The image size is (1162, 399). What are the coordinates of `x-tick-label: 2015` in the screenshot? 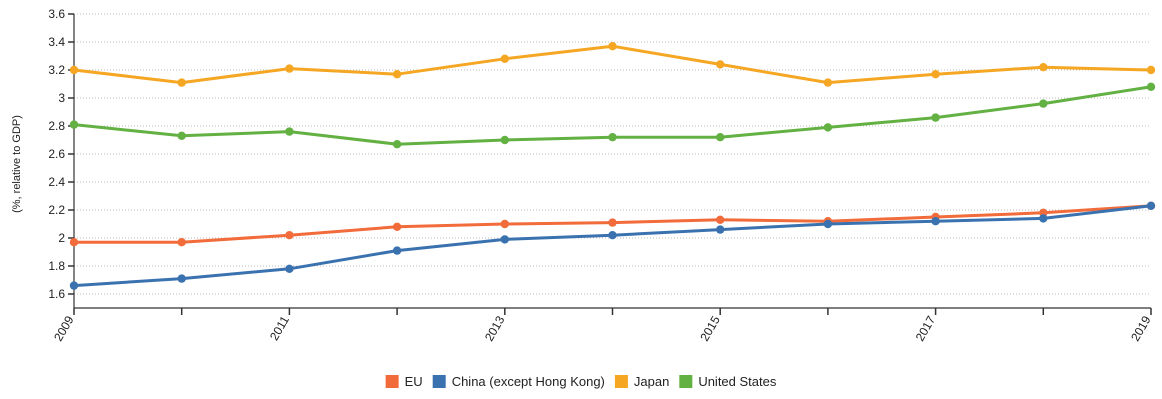 It's located at (710, 328).